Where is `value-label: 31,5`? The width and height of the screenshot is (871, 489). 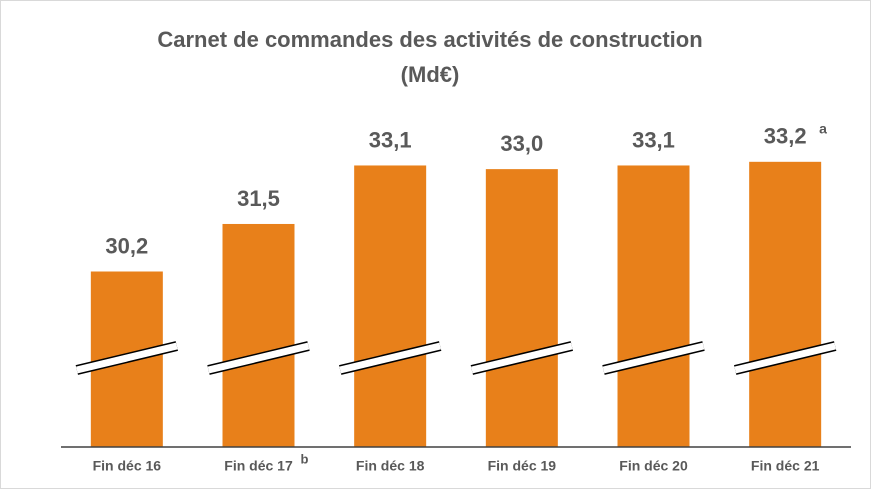
value-label: 31,5 is located at coordinates (258, 198).